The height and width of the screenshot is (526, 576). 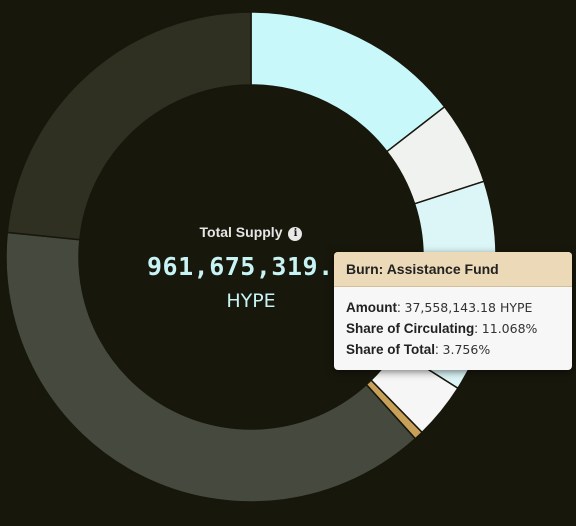 What do you see at coordinates (248, 266) in the screenshot?
I see `total-supply-value: 961,675,319.2` at bounding box center [248, 266].